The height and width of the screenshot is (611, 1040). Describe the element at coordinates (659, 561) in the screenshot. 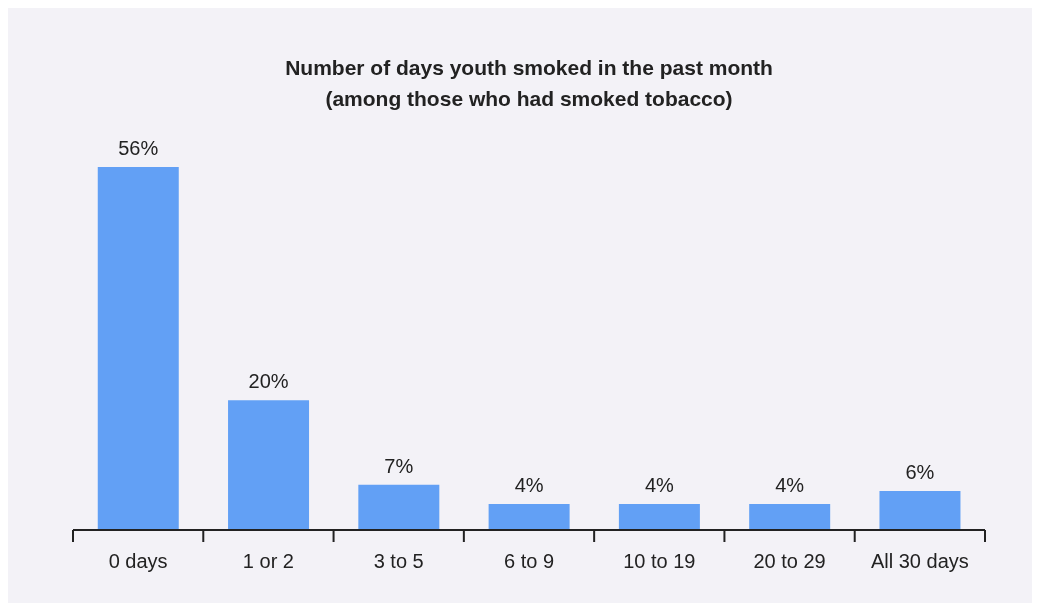

I see `x-tick-label: 10 to 19` at that location.